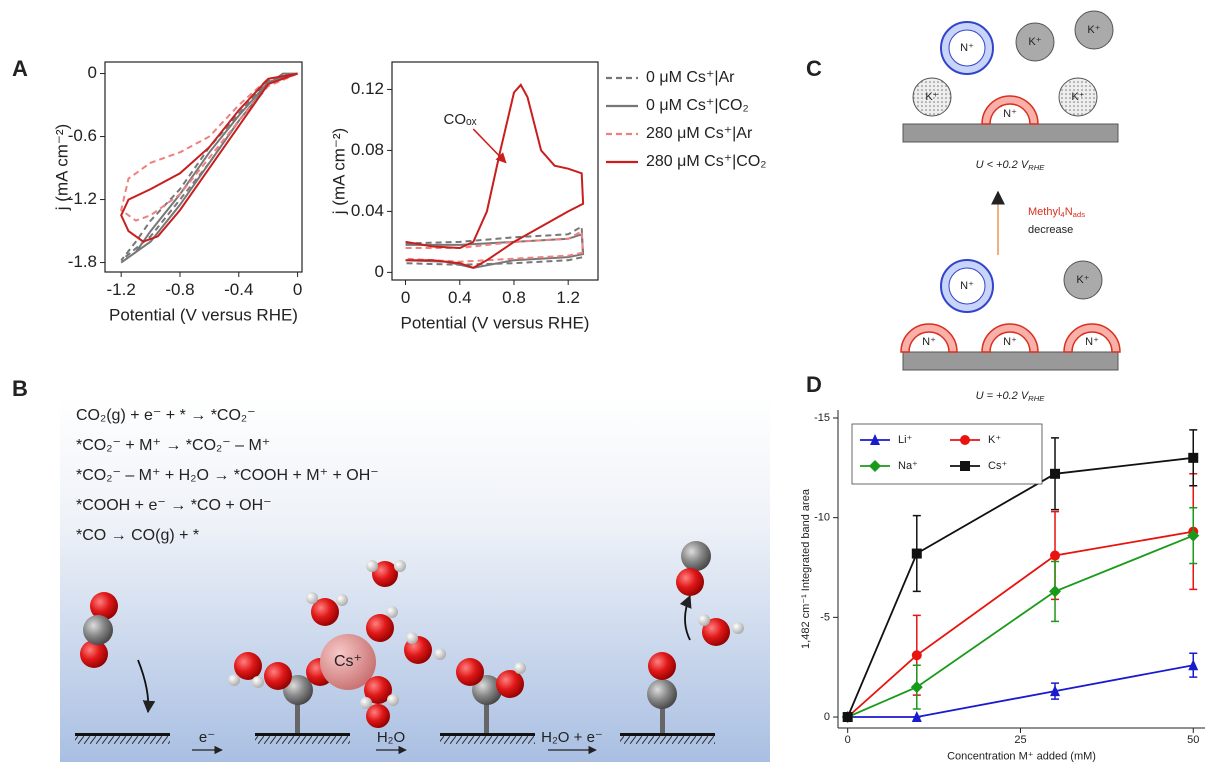 This screenshot has width=1210, height=765. What do you see at coordinates (690, 77) in the screenshot?
I see `legend-label: 0 μM Cs⁺|Ar` at bounding box center [690, 77].